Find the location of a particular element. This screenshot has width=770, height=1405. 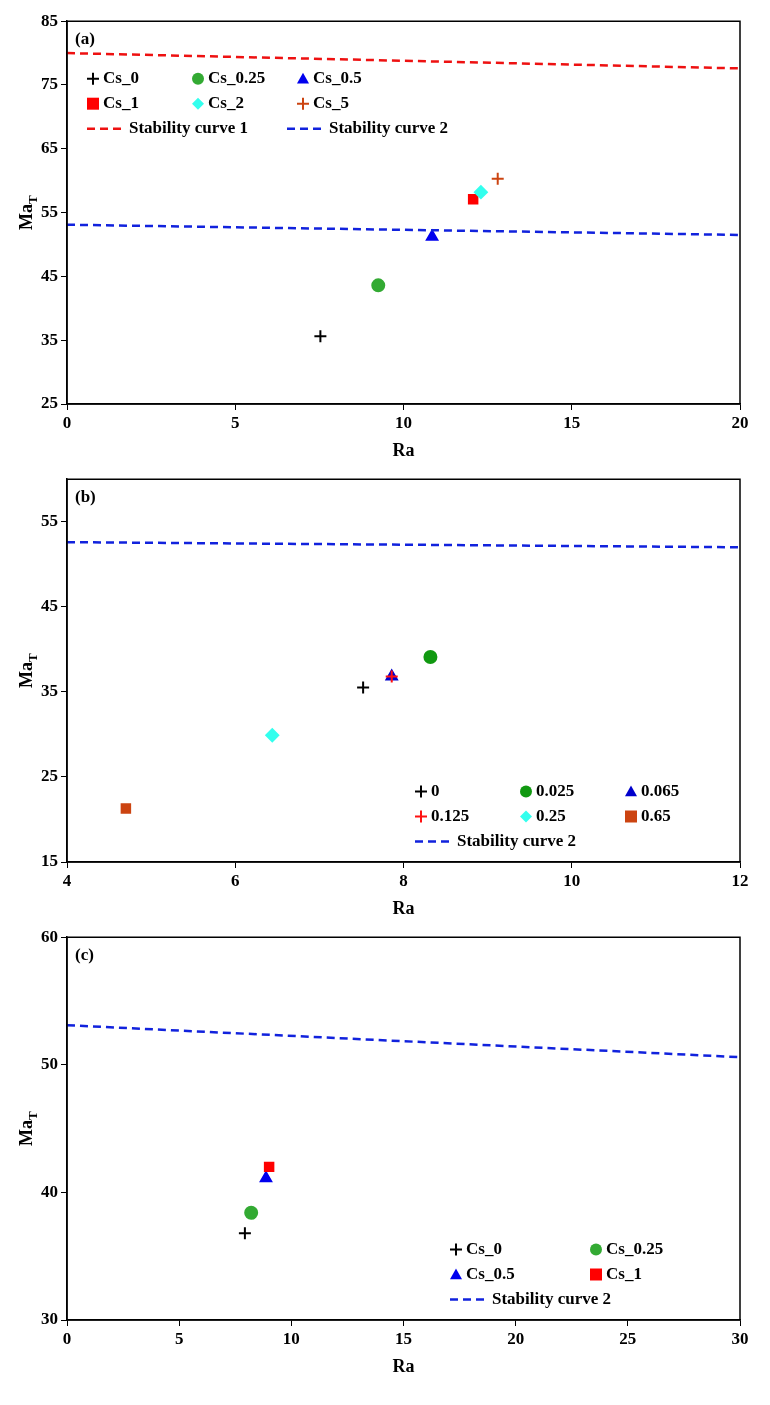

x-tick-label: 30 is located at coordinates (740, 1338).